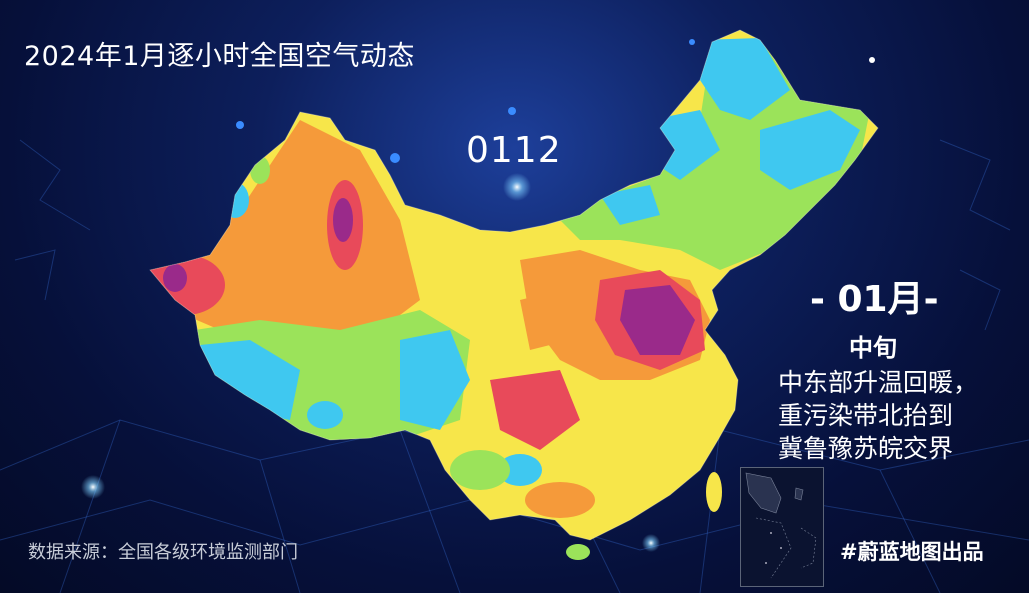 The image size is (1029, 593). I want to click on data-source-label: 数据来源：全国各级环境监测部门, so click(163, 552).